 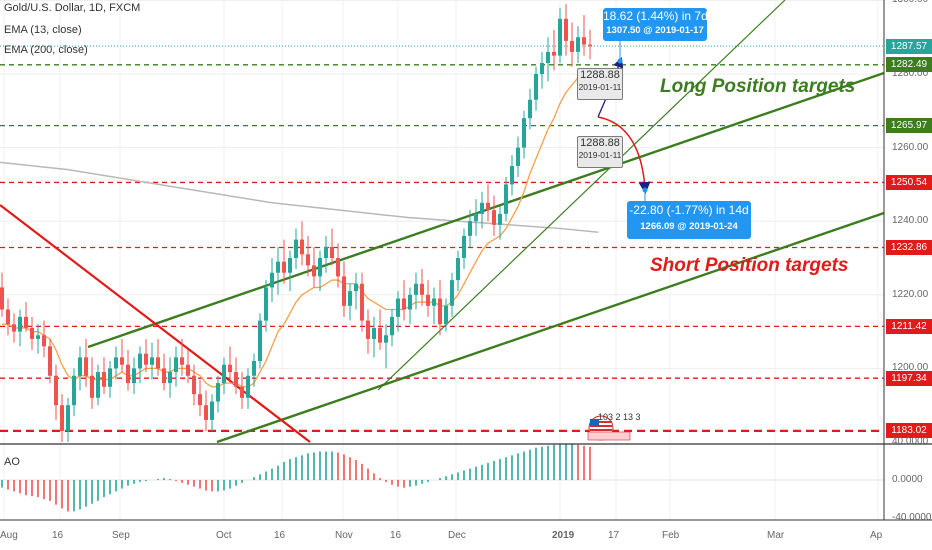 What do you see at coordinates (910, 147) in the screenshot?
I see `price-tick-label: 1260.00` at bounding box center [910, 147].